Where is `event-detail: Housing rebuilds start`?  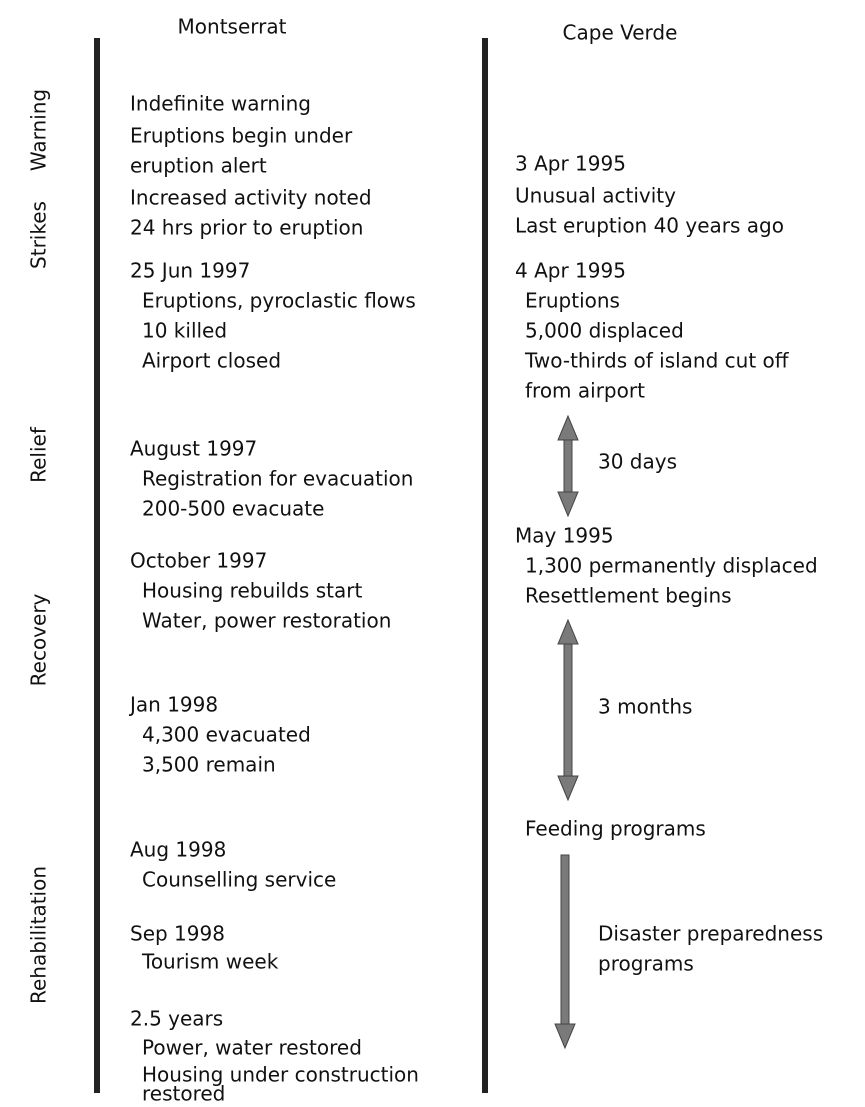 event-detail: Housing rebuilds start is located at coordinates (252, 591).